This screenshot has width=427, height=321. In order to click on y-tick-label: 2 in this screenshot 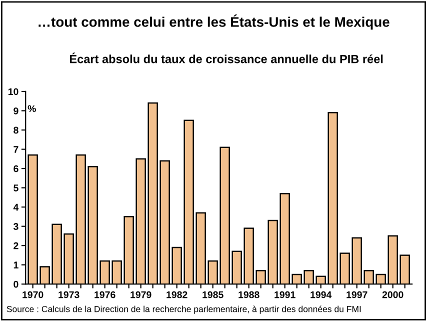, I will do `click(16, 246)`.